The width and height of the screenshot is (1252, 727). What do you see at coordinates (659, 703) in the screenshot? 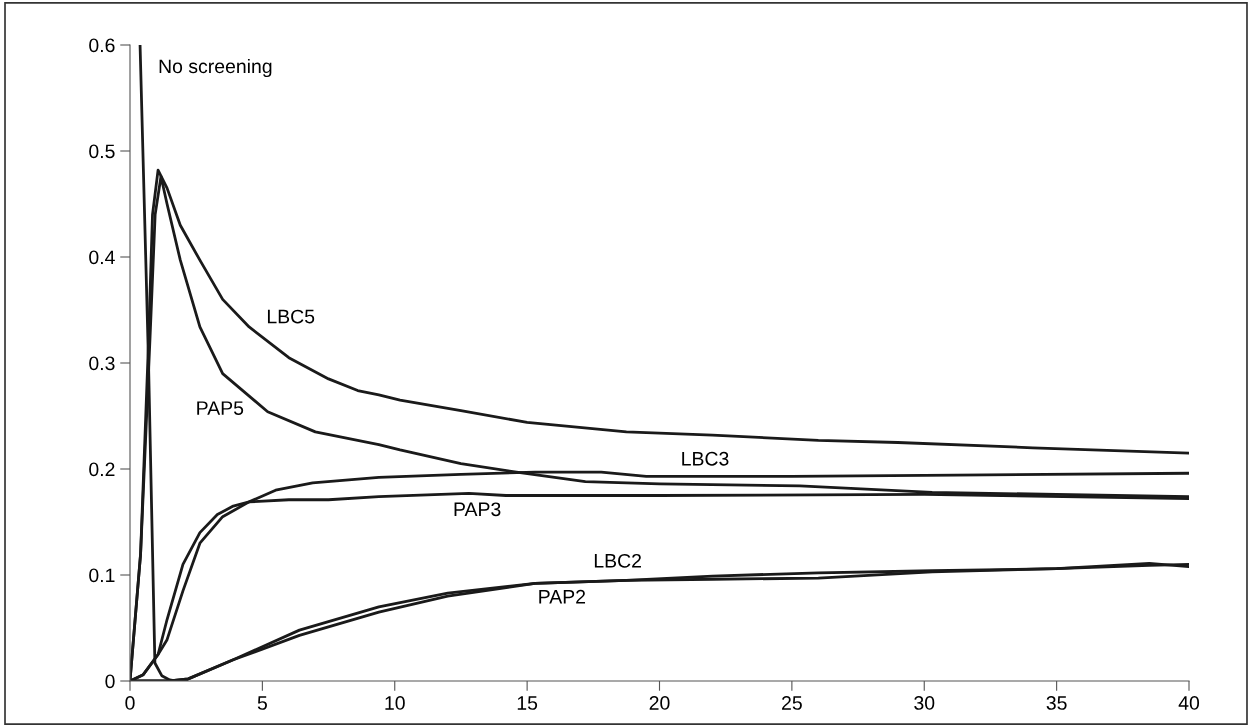
I see `x-tick-label: 20` at bounding box center [659, 703].